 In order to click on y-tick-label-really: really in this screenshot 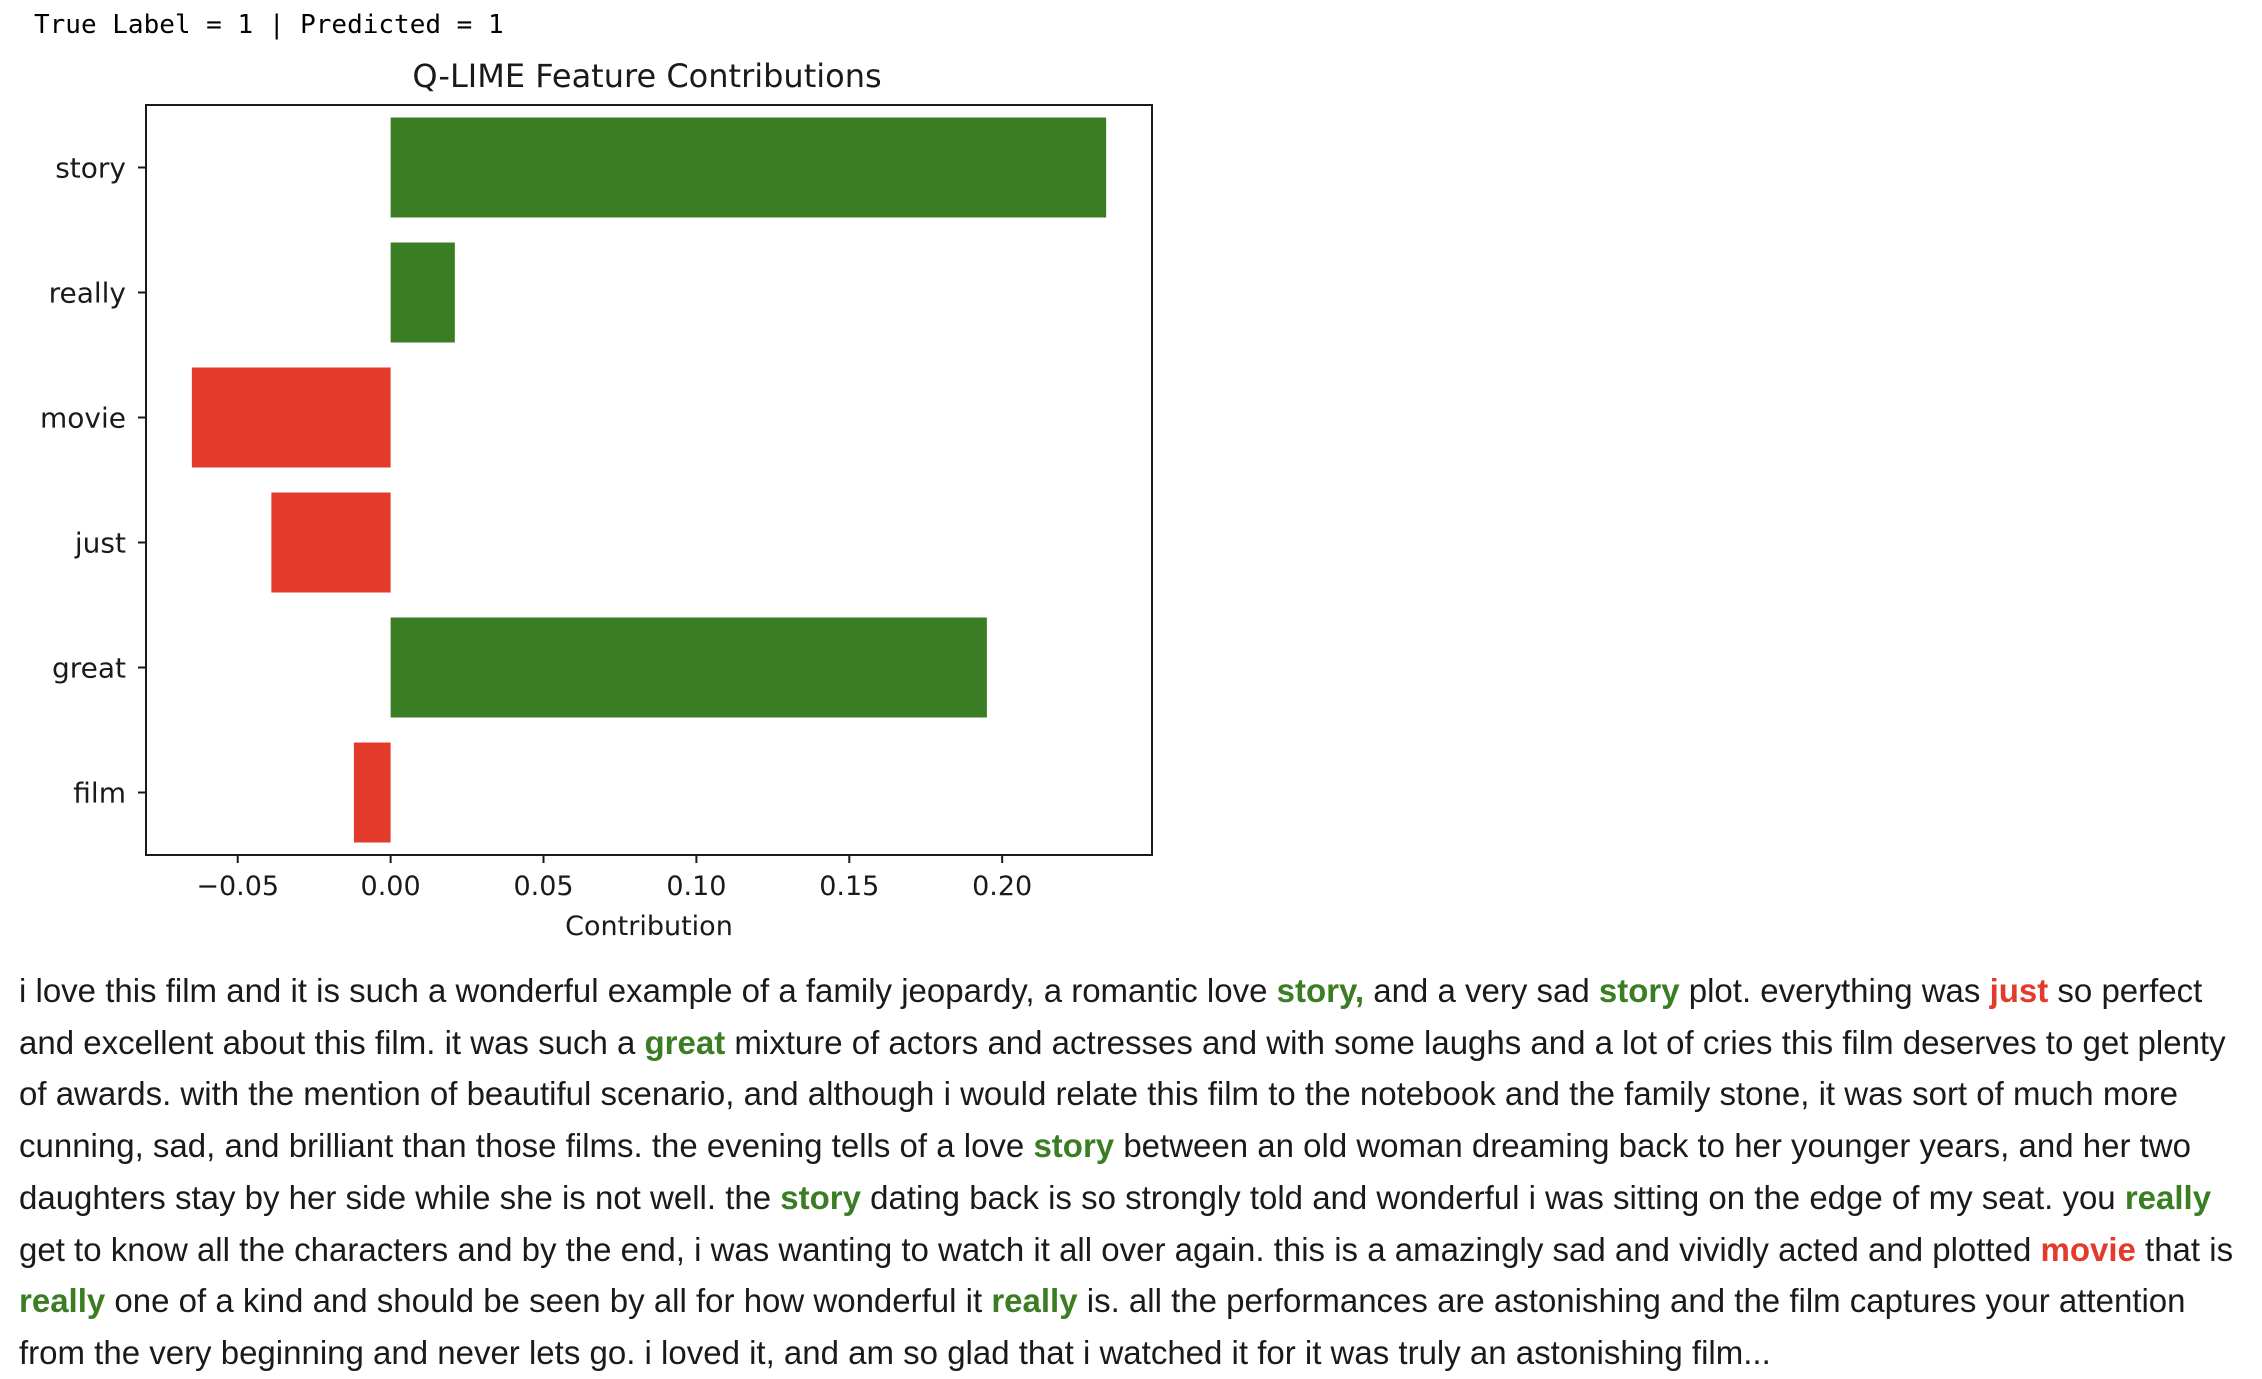, I will do `click(87, 293)`.